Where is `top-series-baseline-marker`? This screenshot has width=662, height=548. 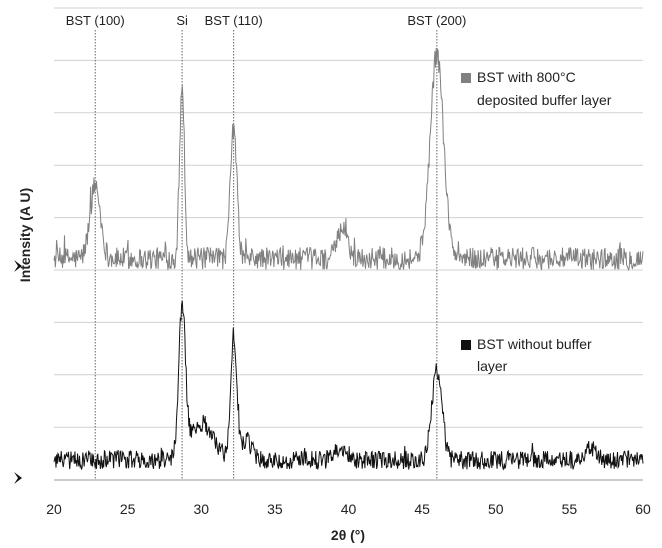
top-series-baseline-marker is located at coordinates (18, 266).